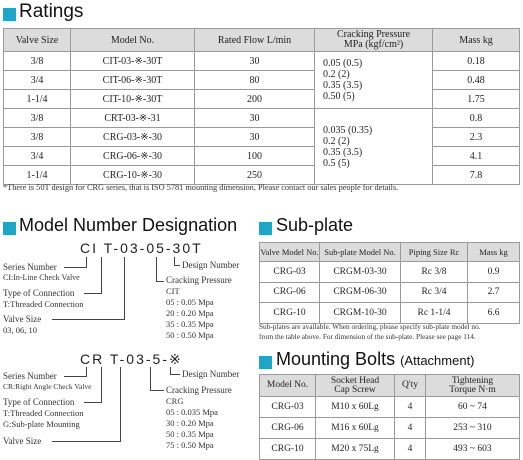 This screenshot has width=523, height=460. Describe the element at coordinates (41, 277) in the screenshot. I see `ci-series-desc: CI:In-Line Check Valve` at that location.